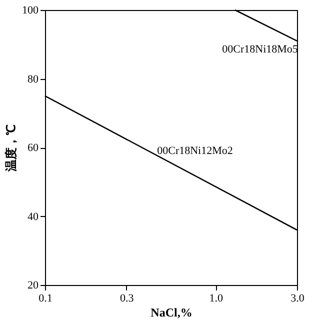 This screenshot has width=320, height=330. What do you see at coordinates (33, 286) in the screenshot?
I see `y-tick-label: 20` at bounding box center [33, 286].